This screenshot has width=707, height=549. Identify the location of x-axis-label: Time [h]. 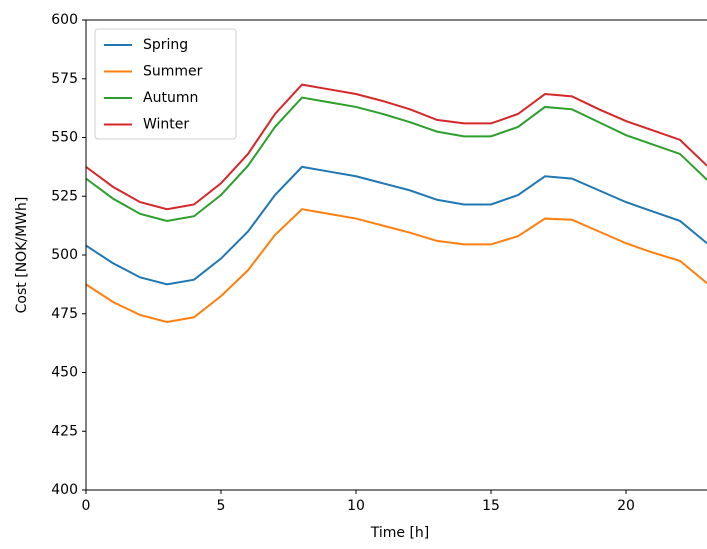
(400, 533).